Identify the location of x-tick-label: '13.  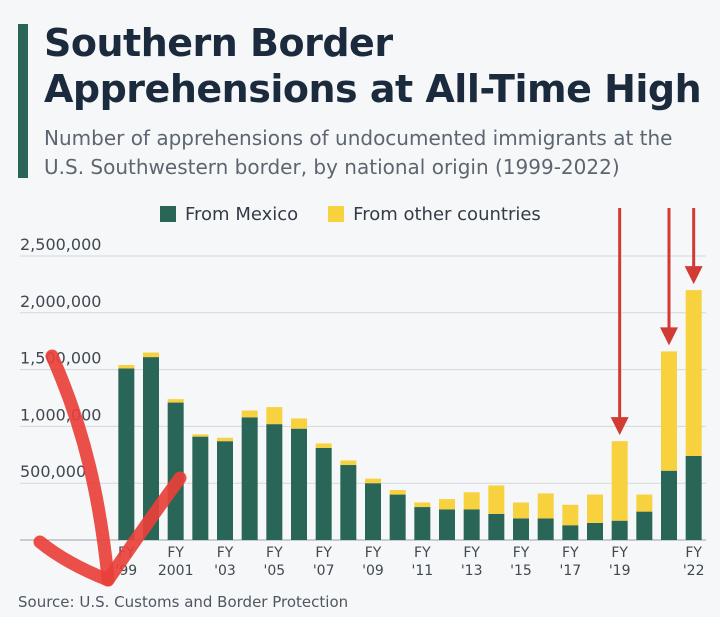
(472, 571).